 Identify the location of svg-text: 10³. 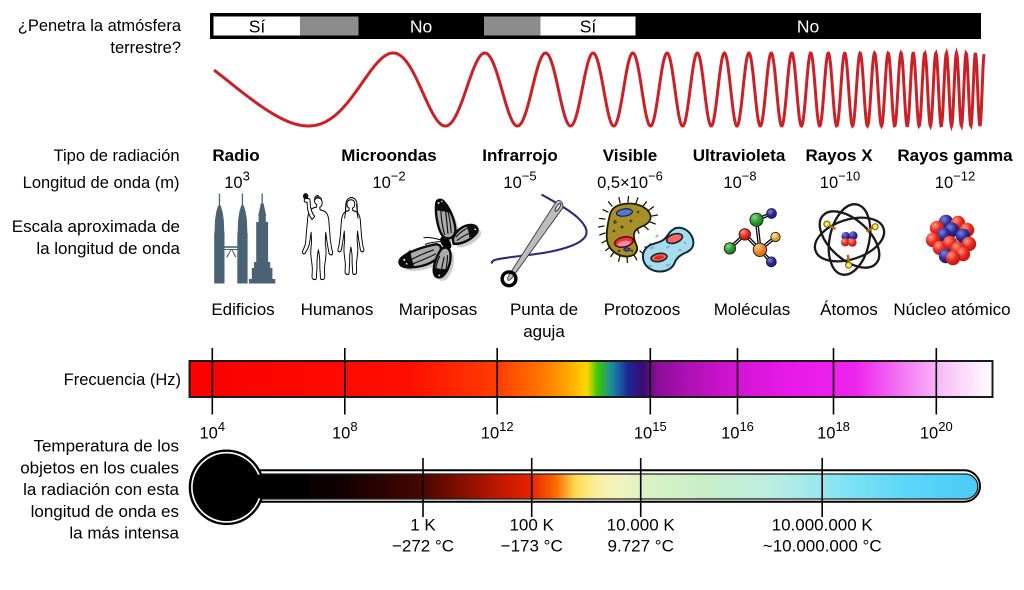
(237, 181).